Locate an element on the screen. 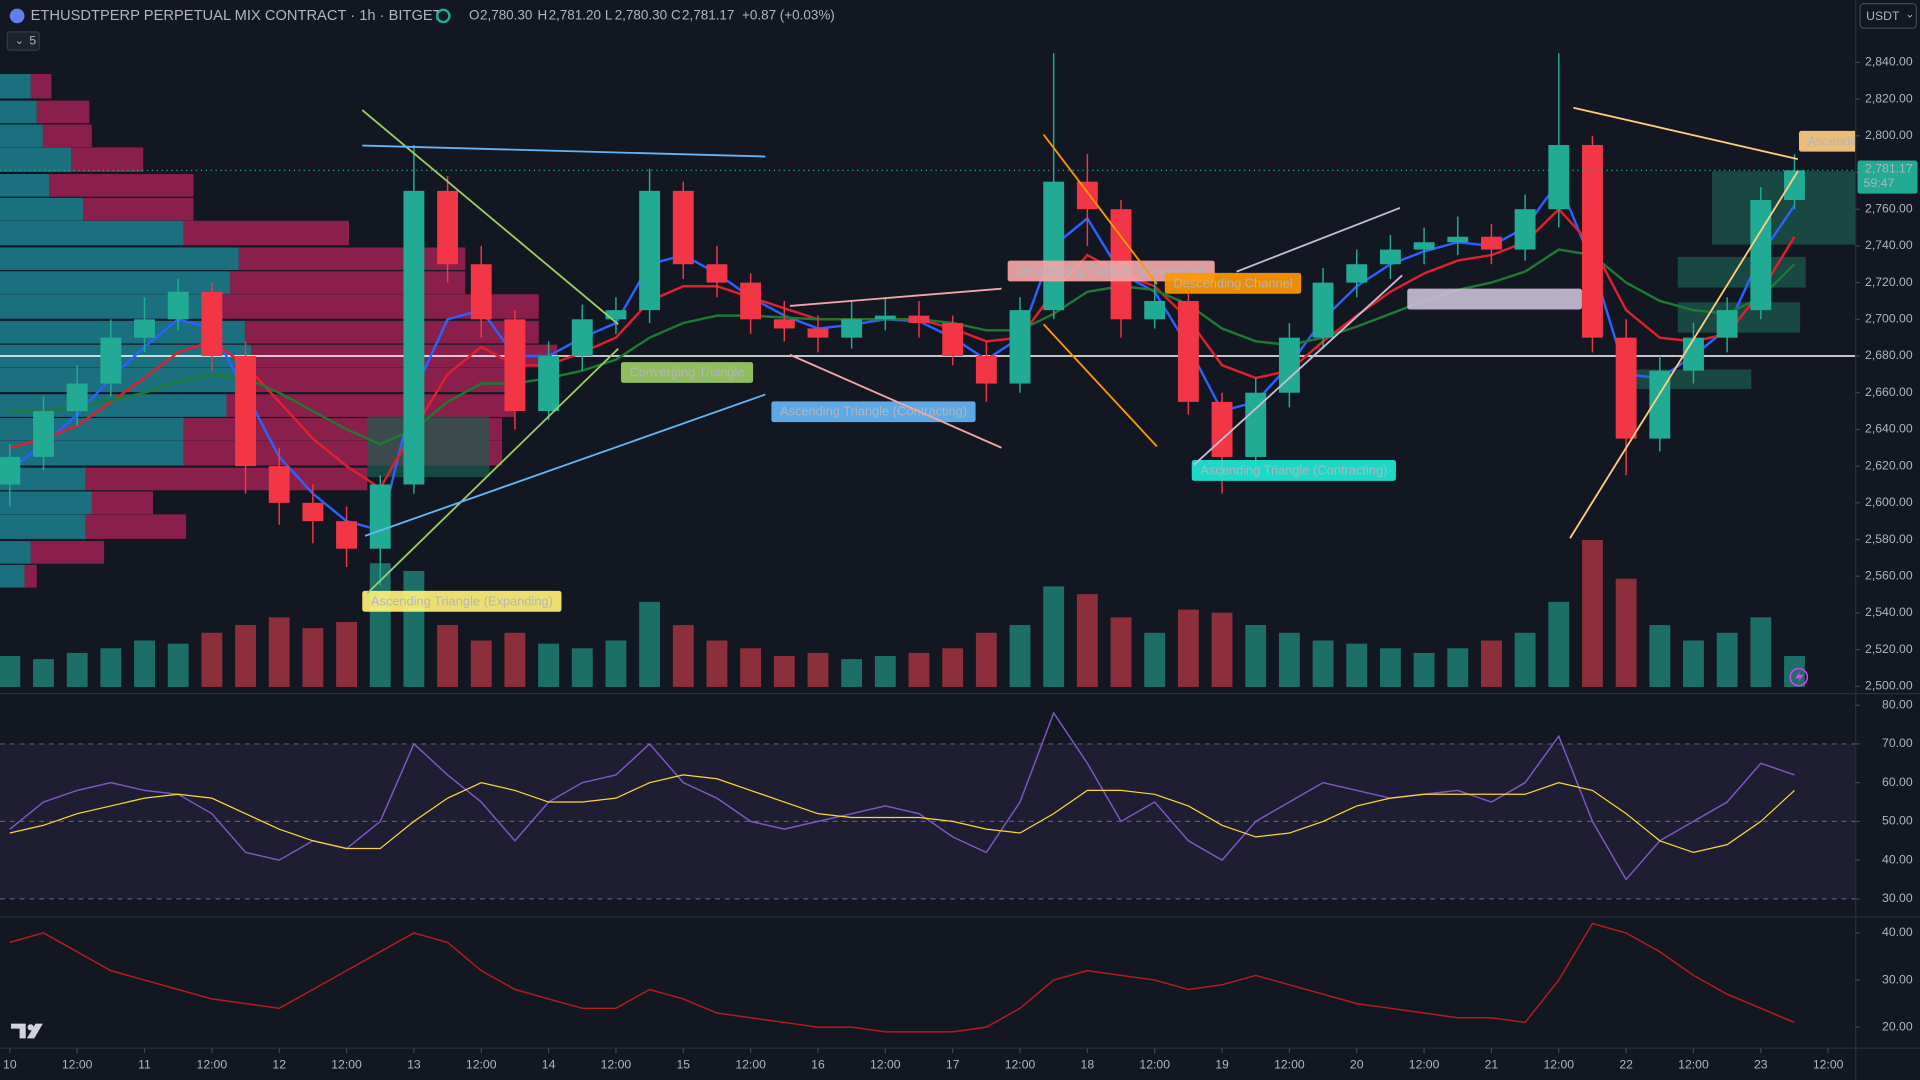 Image resolution: width=1920 pixels, height=1080 pixels. pattern-label: Rising Wedge (Contracting) is located at coordinates (1495, 298).